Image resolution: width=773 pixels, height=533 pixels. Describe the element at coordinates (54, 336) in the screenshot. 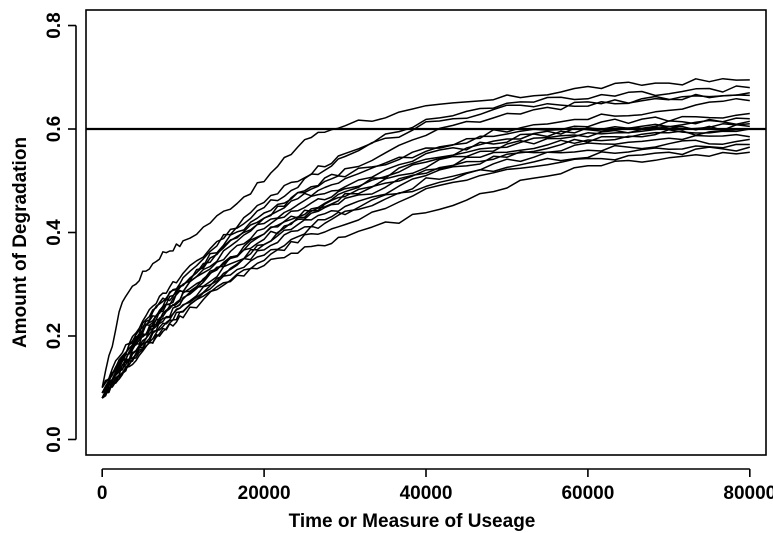

I see `y-tick-label: 0.2` at that location.